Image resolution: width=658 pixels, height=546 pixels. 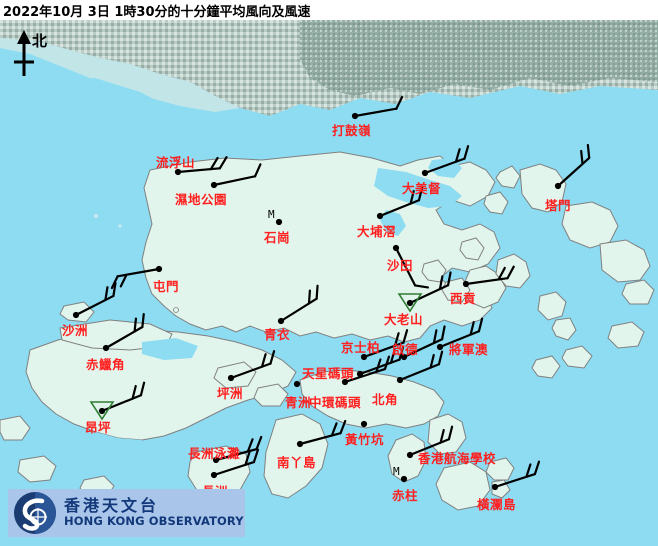 What do you see at coordinates (277, 237) in the screenshot?
I see `station-label-shek-kong: 石崗` at bounding box center [277, 237].